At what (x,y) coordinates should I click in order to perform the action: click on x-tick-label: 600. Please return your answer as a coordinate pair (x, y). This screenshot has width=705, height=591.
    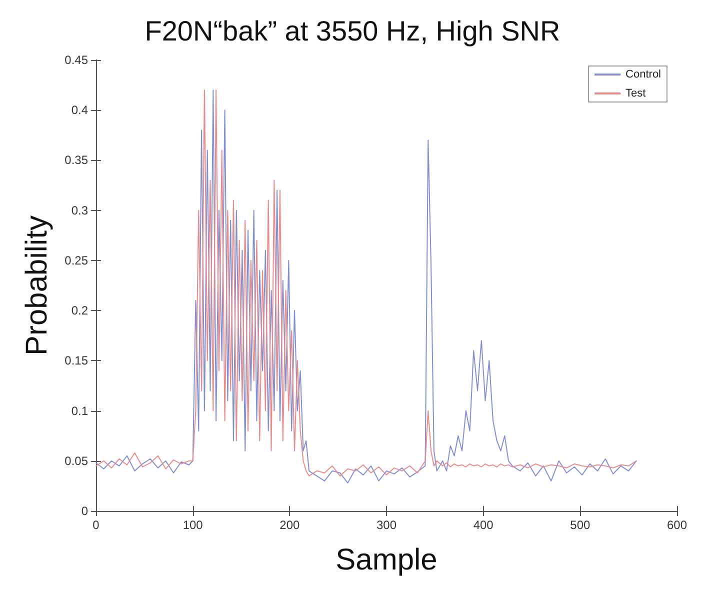
    Looking at the image, I should click on (677, 525).